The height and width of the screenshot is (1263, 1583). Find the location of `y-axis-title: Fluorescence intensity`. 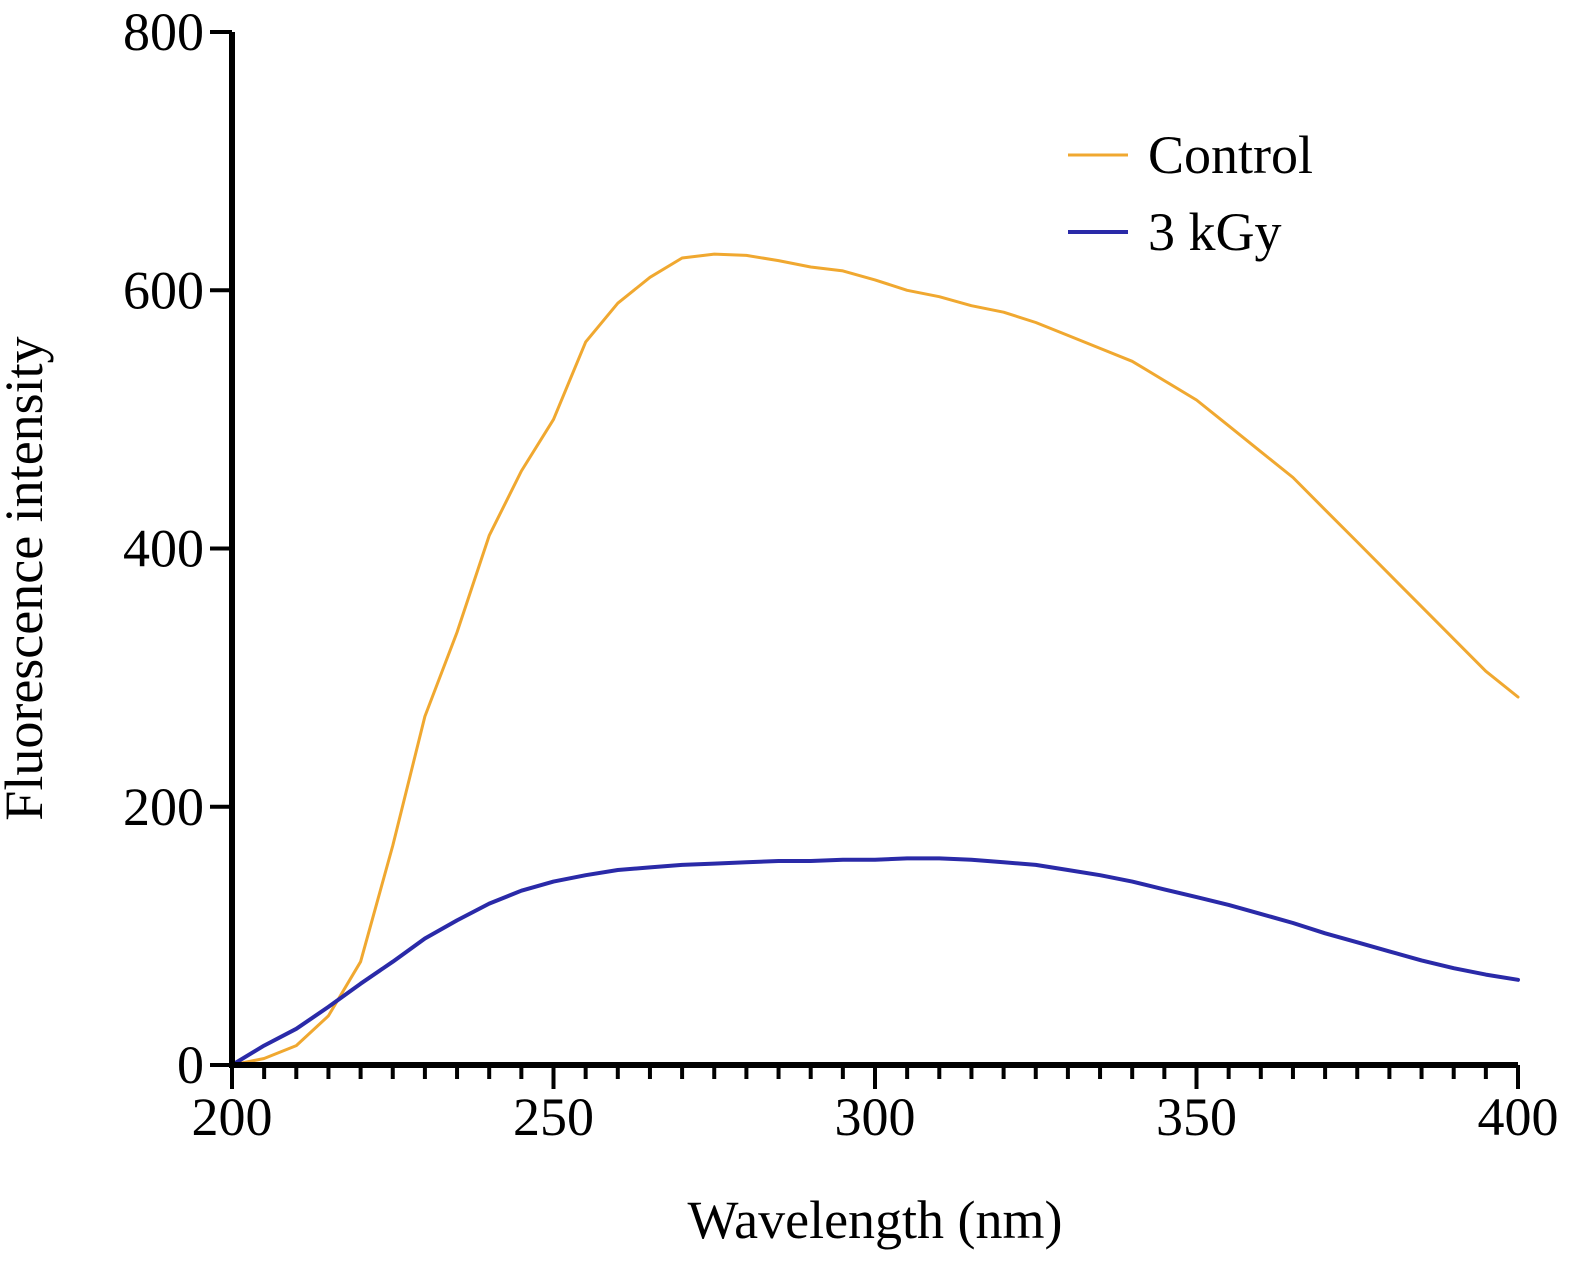

y-axis-title: Fluorescence intensity is located at coordinates (27, 578).